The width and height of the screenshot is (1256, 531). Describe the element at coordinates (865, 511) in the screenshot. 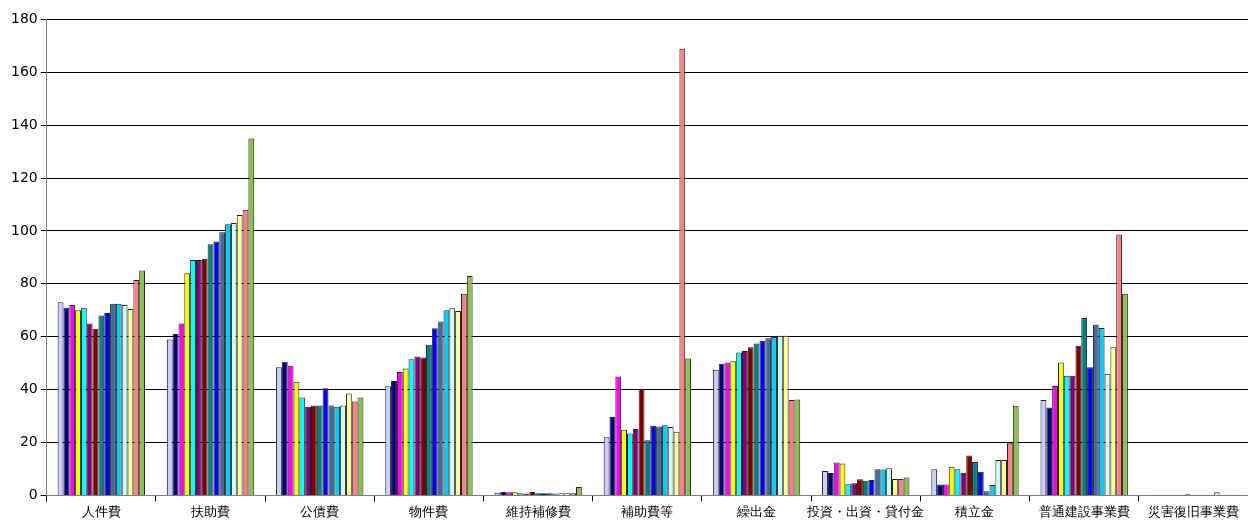

I see `x-tick-label: 投資・出資・貸付金` at that location.